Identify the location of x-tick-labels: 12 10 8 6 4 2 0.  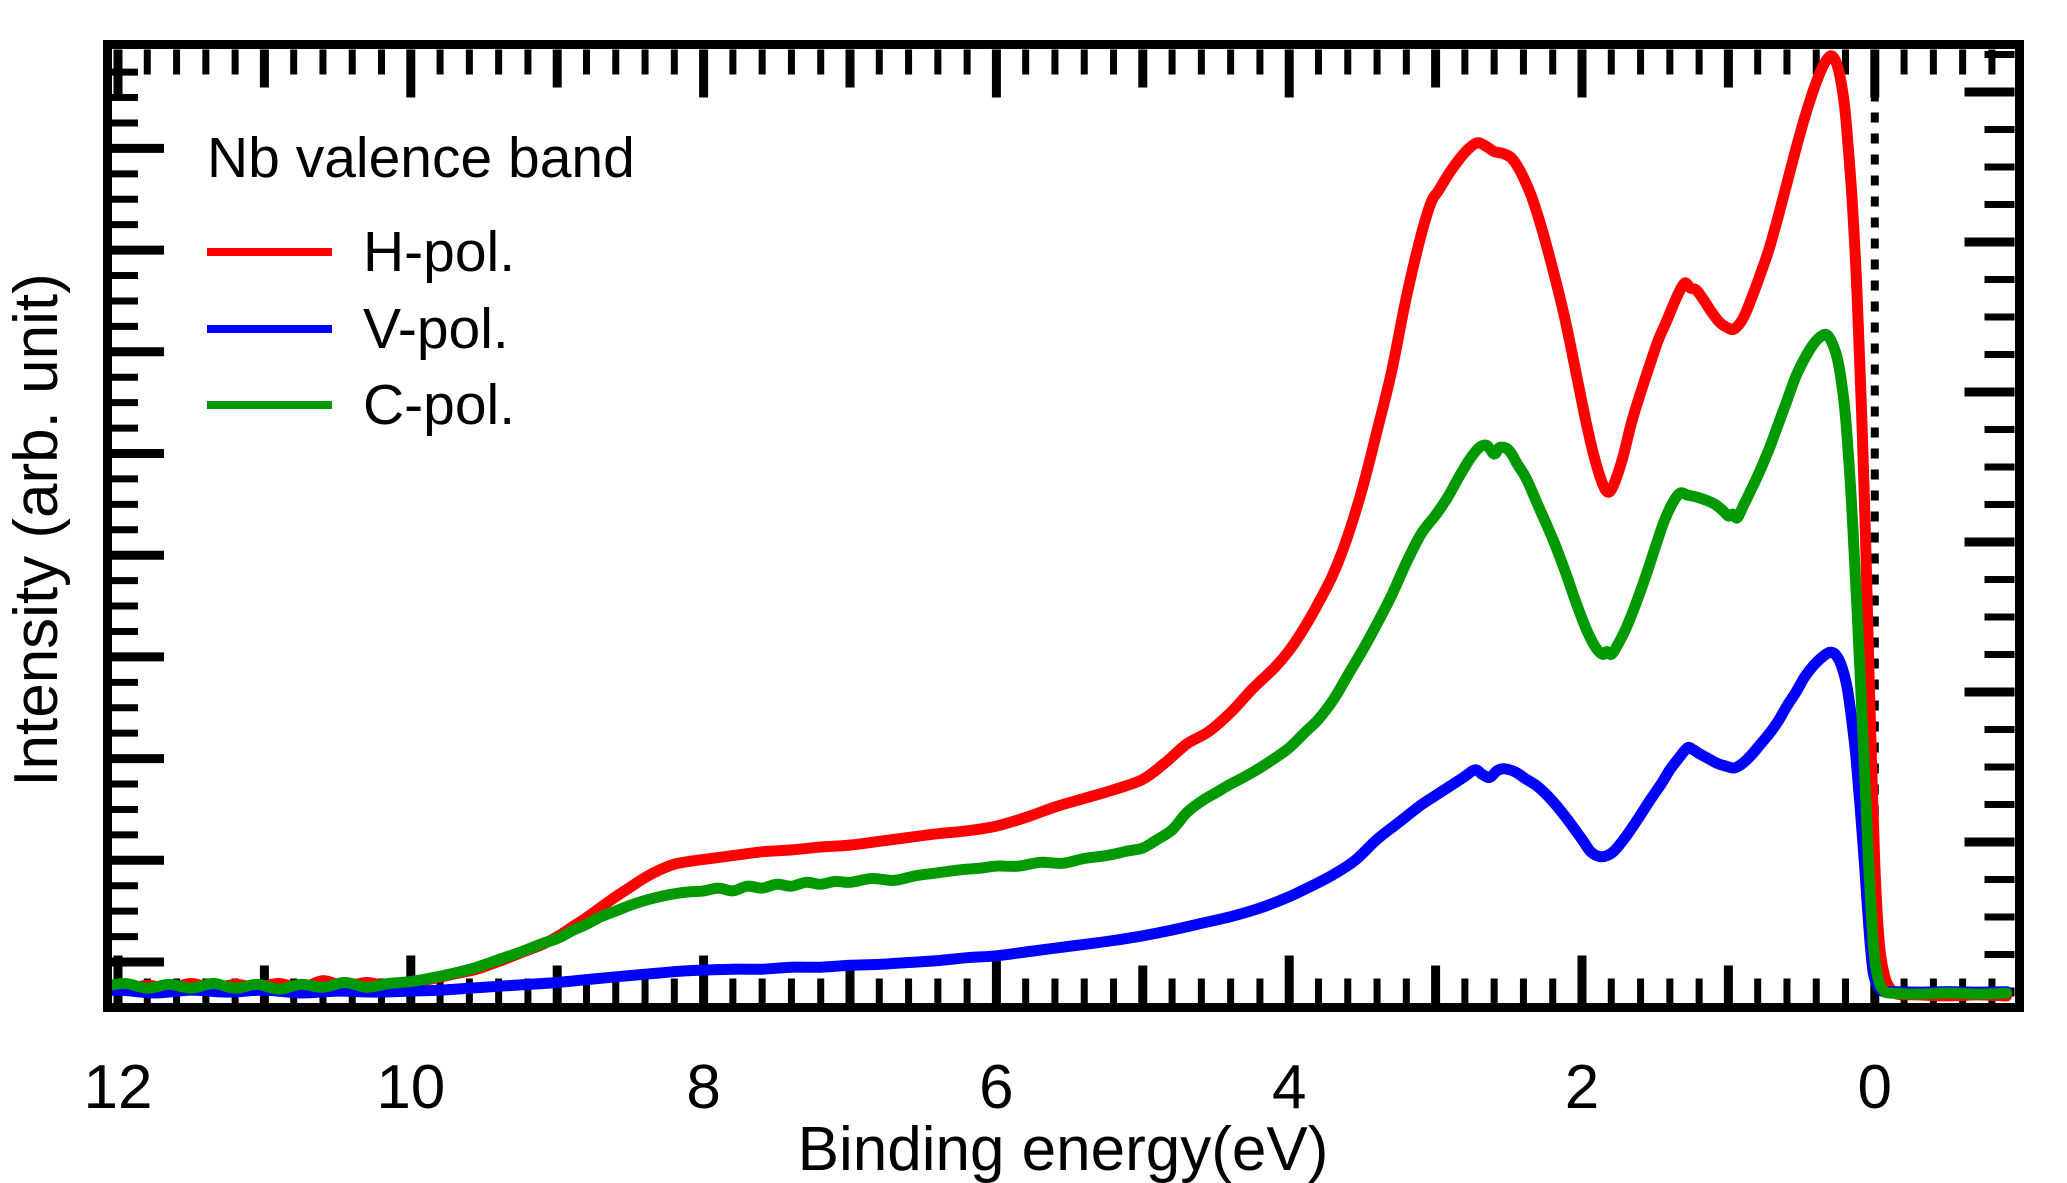
(988, 1087).